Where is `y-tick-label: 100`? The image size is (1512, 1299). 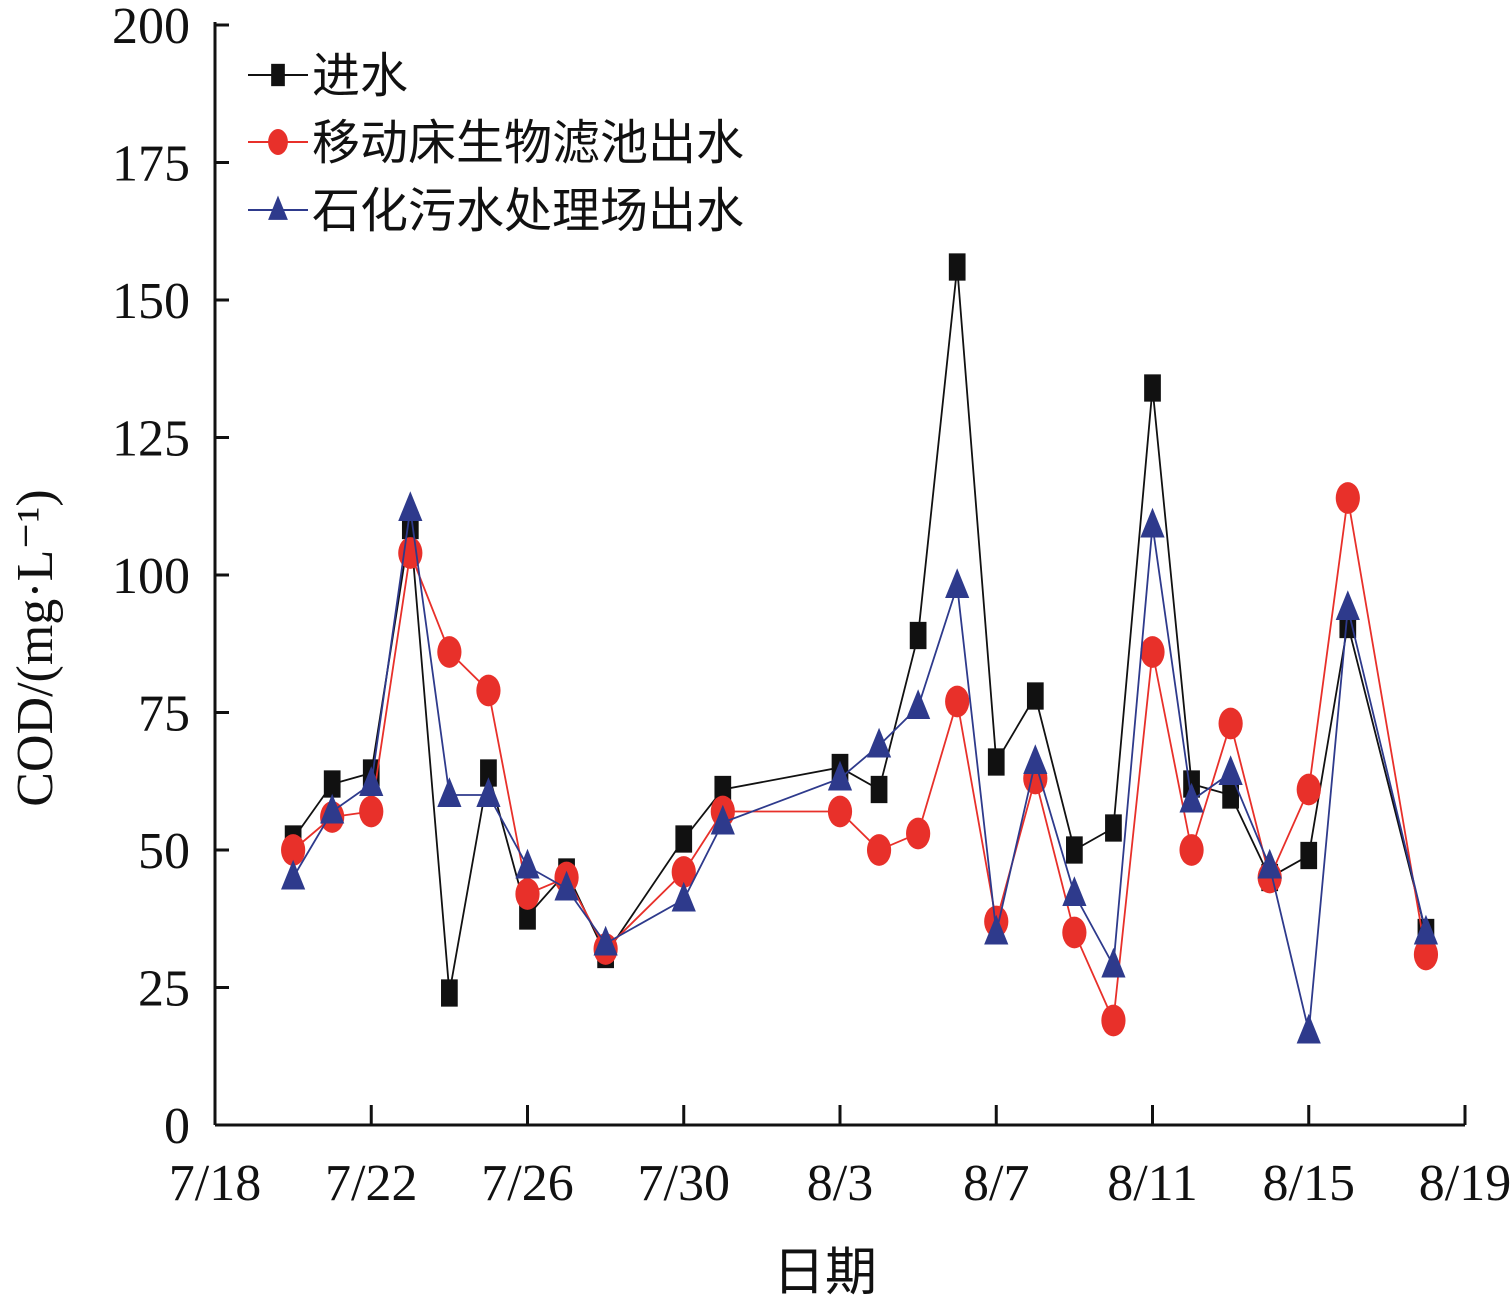 y-tick-label: 100 is located at coordinates (151, 576).